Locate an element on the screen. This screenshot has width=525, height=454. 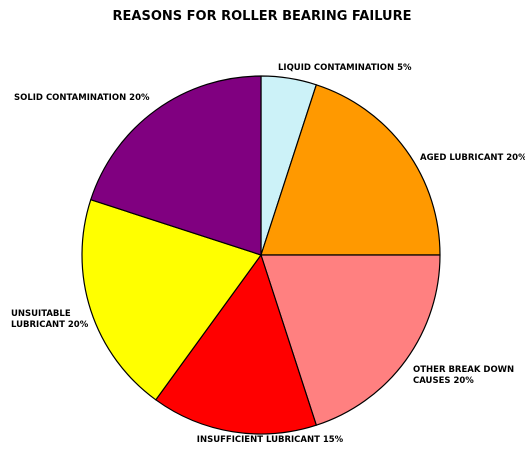
pie-slice-solid-contamination is located at coordinates (176, 165).